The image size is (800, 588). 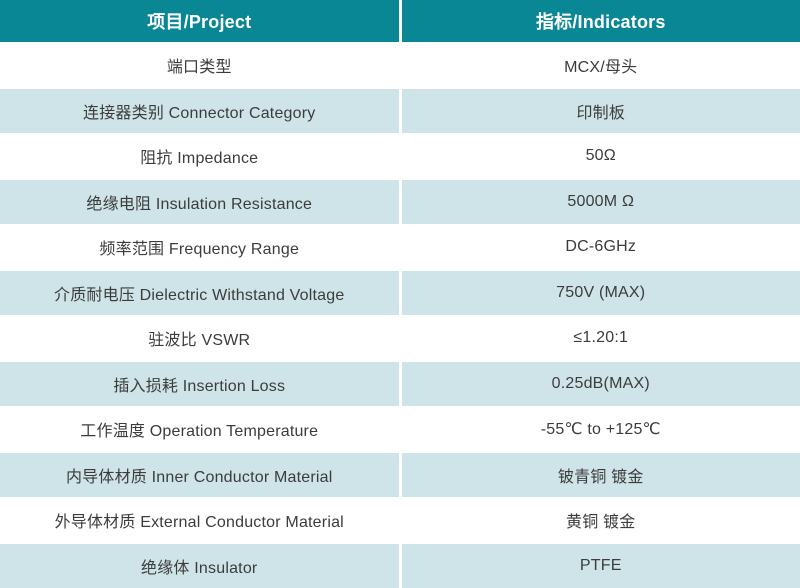 What do you see at coordinates (400, 565) in the screenshot?
I see `table-row: 绝缘体 Insulator PTFE` at bounding box center [400, 565].